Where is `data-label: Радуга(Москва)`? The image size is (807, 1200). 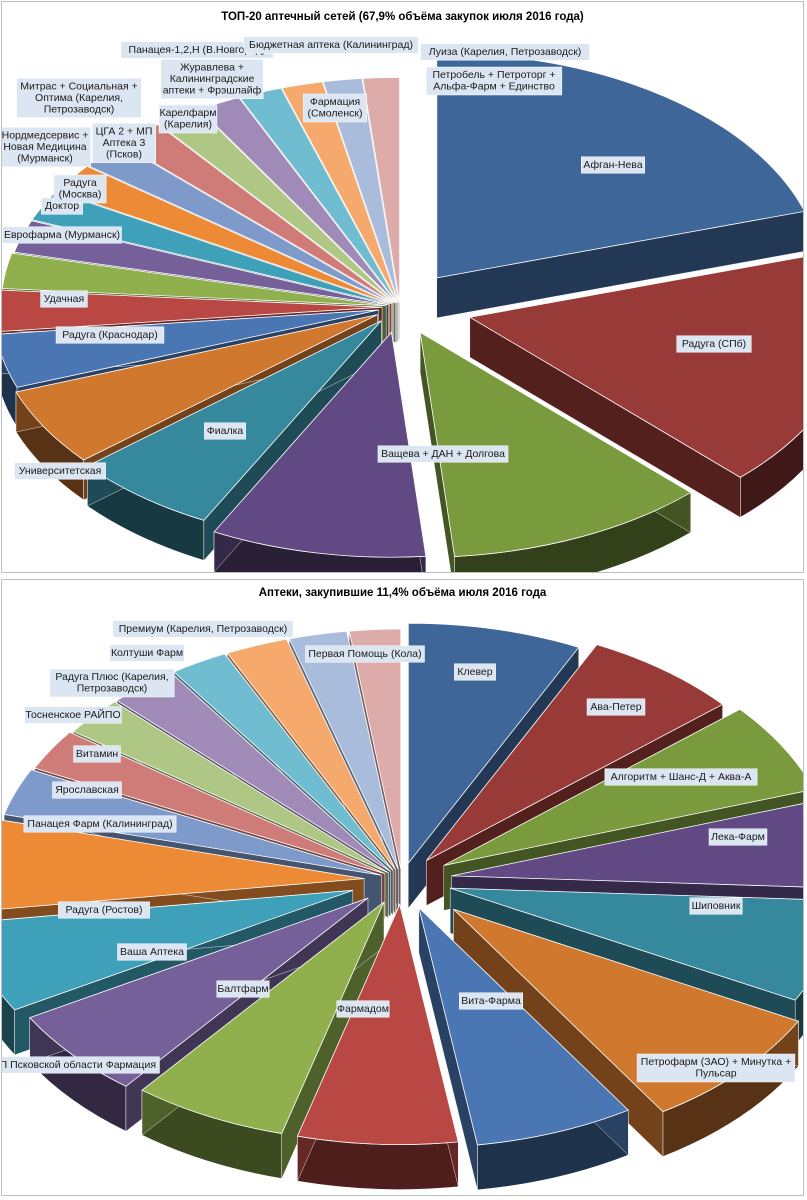
data-label: Радуга(Москва) is located at coordinates (80, 189).